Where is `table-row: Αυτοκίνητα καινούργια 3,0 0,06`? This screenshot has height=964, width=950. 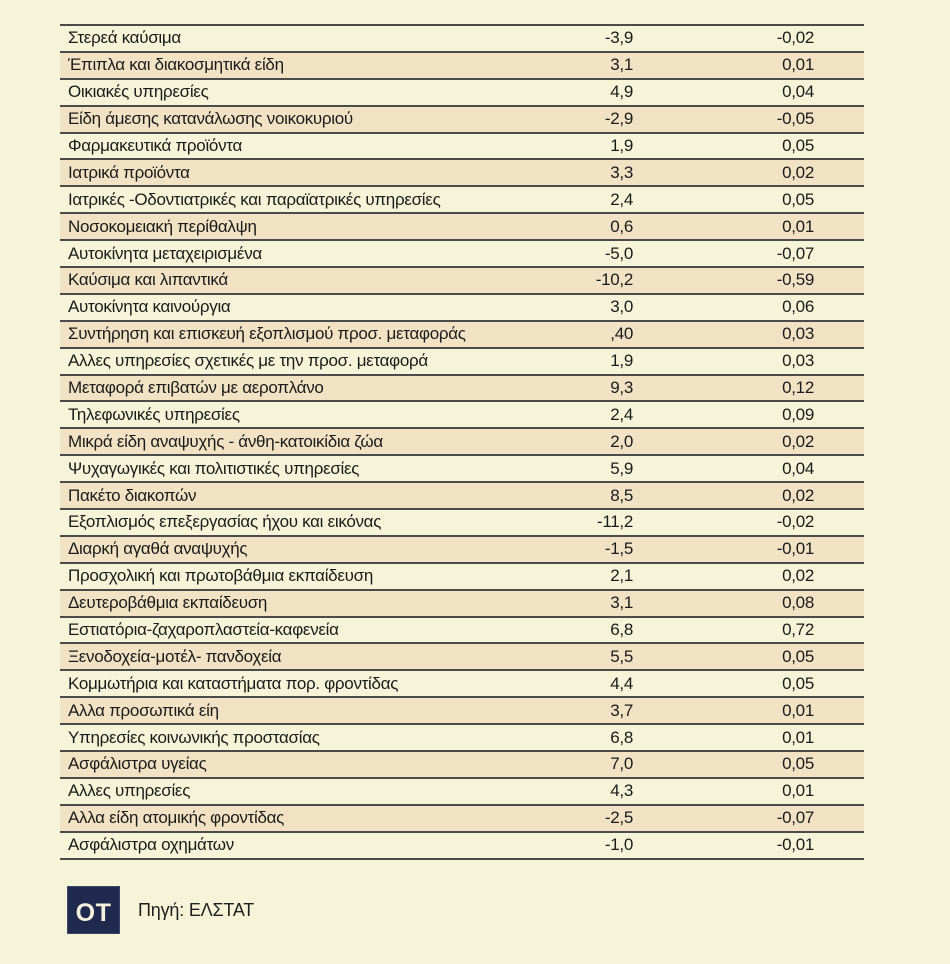 table-row: Αυτοκίνητα καινούργια 3,0 0,06 is located at coordinates (462, 308).